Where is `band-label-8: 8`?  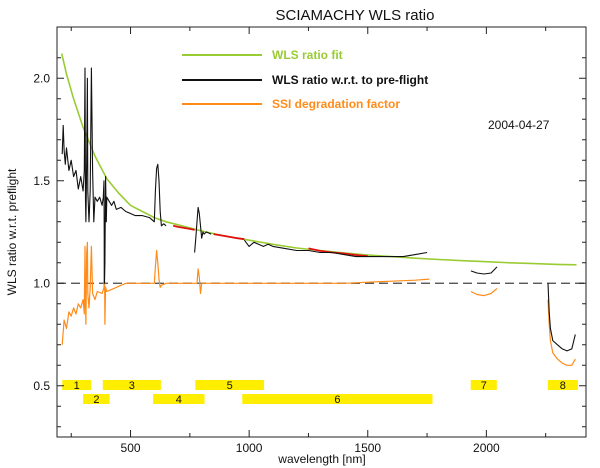 band-label-8: 8 is located at coordinates (563, 386).